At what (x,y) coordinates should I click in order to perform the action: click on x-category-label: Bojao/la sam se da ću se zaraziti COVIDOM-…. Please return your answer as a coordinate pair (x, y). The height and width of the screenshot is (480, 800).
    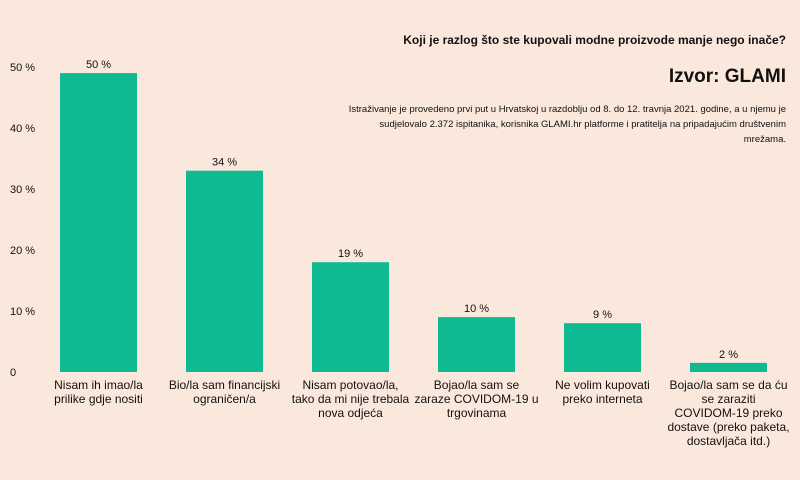
    Looking at the image, I should click on (728, 413).